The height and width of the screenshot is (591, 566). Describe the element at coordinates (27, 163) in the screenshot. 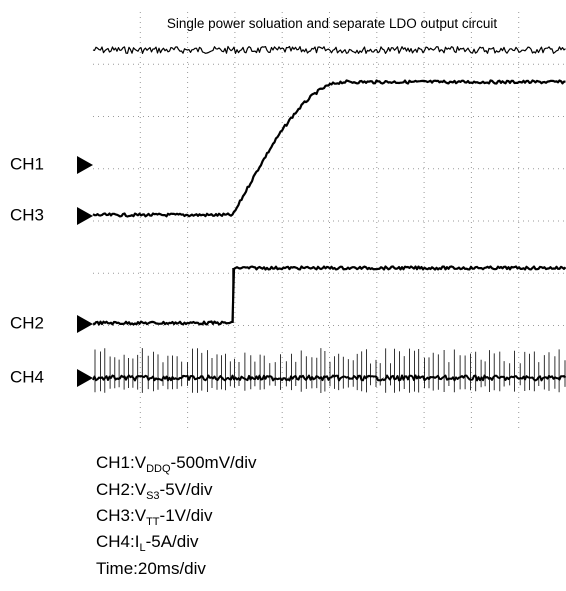

I see `channel-label: CH1` at that location.